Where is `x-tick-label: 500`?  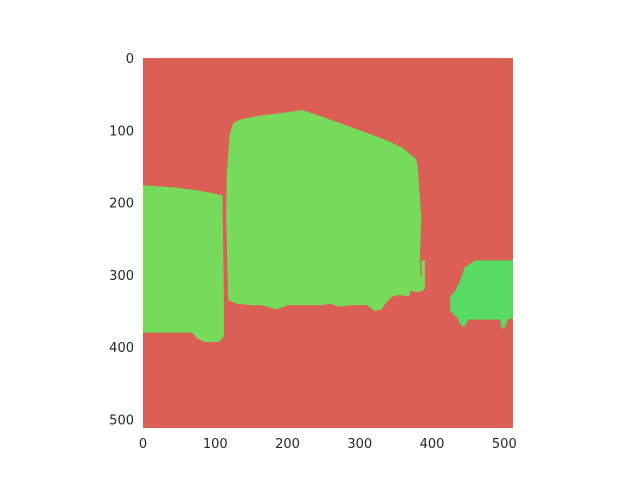
x-tick-label: 500 is located at coordinates (504, 444).